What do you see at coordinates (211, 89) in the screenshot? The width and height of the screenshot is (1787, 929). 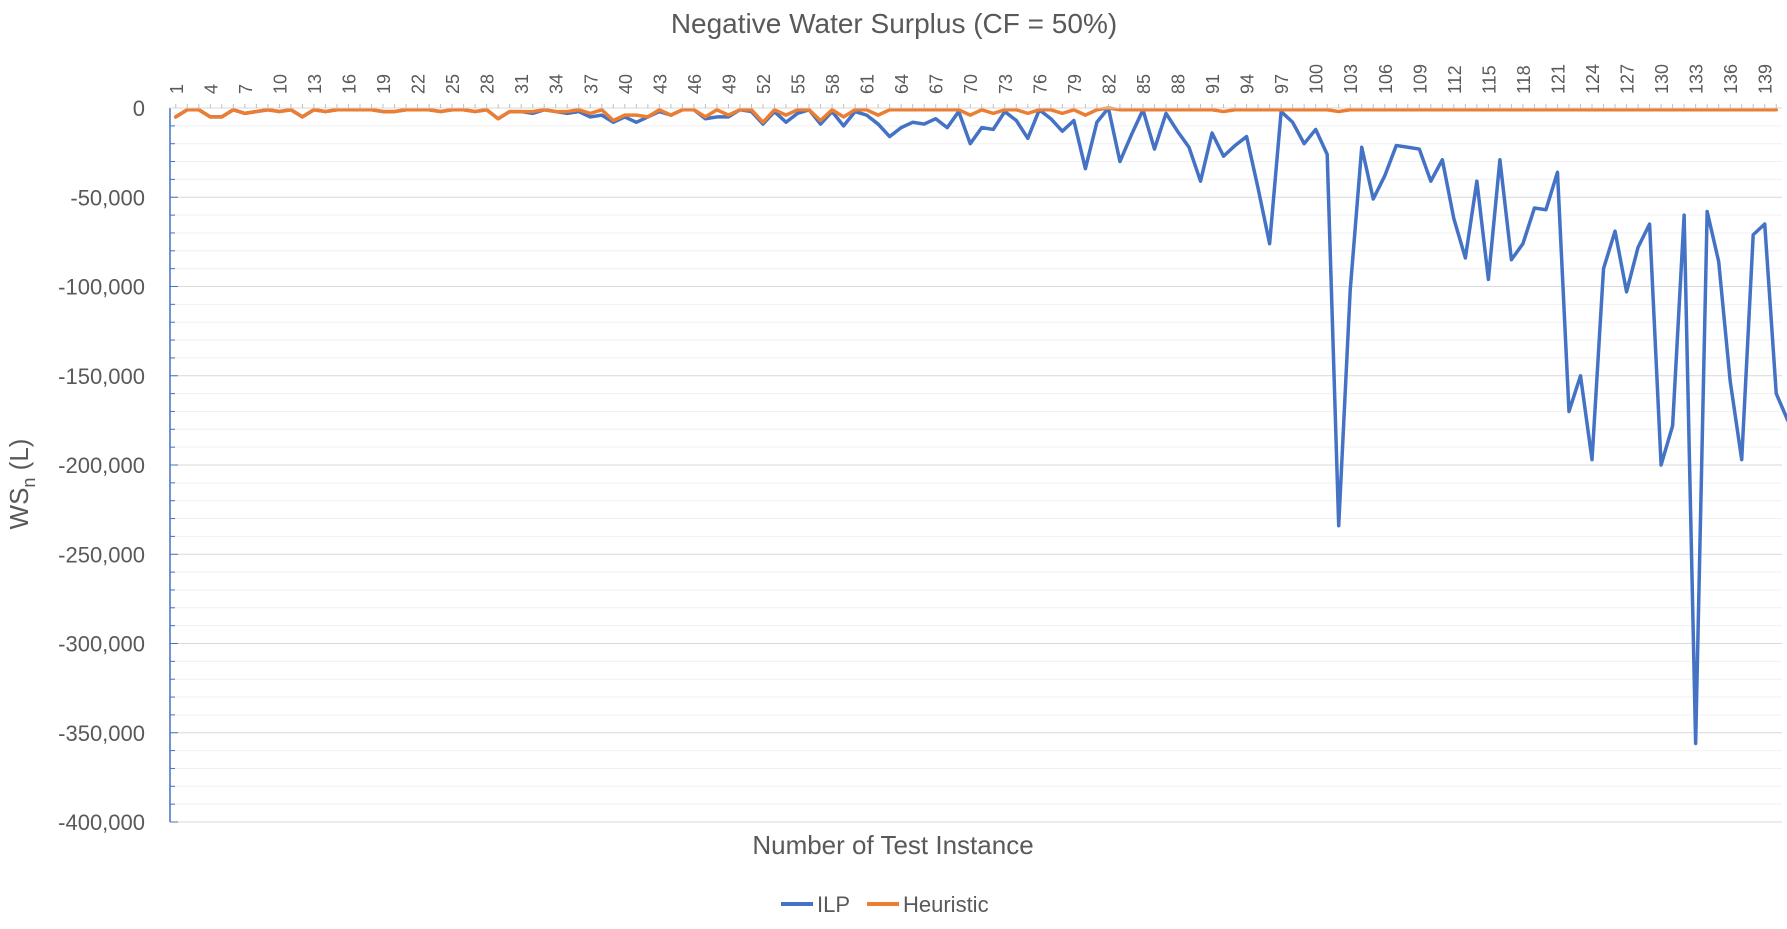 I see `x-tick-label: 4` at bounding box center [211, 89].